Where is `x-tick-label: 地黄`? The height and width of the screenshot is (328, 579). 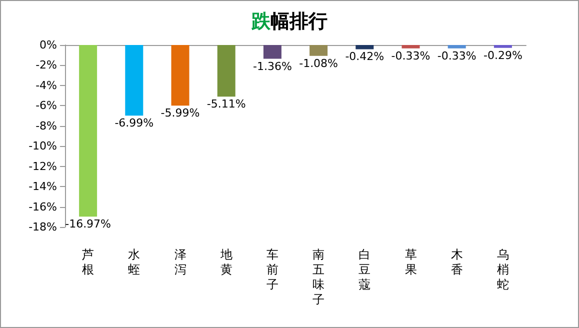 x-tick-label: 地黄 is located at coordinates (225, 262).